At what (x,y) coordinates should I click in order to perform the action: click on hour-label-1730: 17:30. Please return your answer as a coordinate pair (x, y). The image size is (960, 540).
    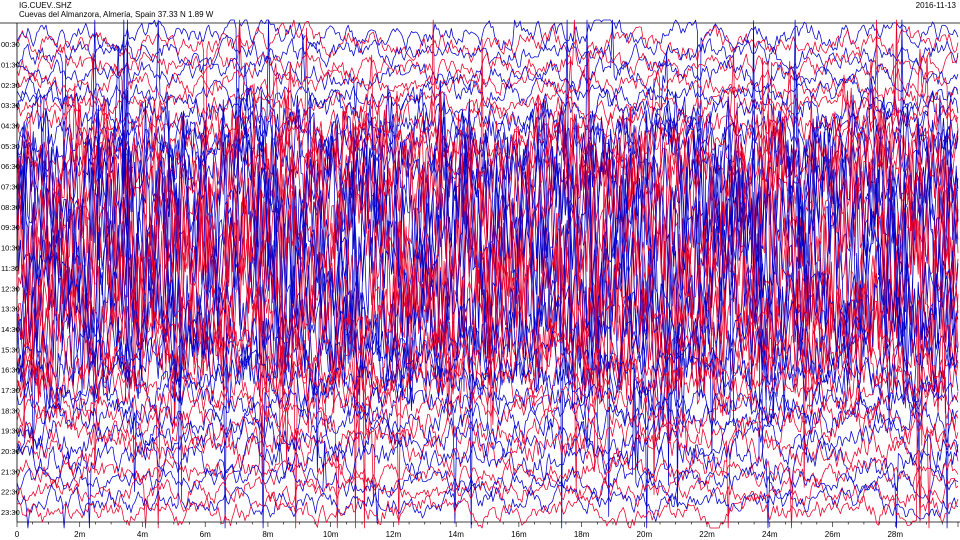
    Looking at the image, I should click on (10, 390).